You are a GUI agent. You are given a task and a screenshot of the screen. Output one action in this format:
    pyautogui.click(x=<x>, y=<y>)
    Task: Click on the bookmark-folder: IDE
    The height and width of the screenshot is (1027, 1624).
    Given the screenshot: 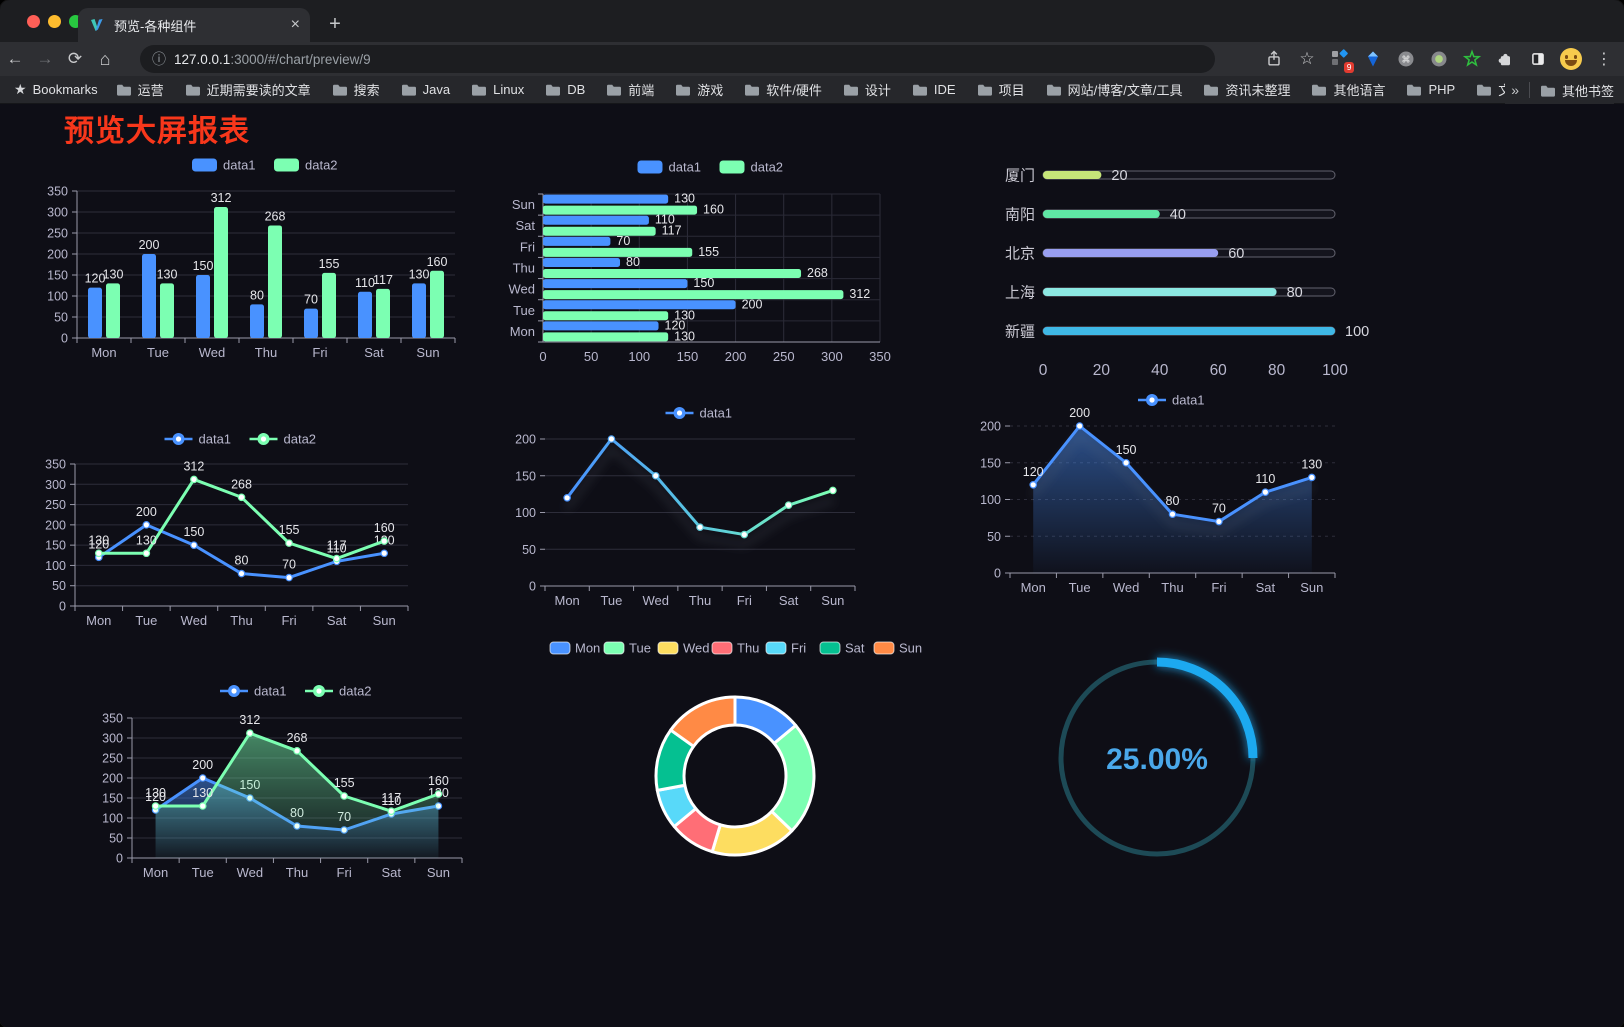 What is the action you would take?
    pyautogui.click(x=934, y=89)
    